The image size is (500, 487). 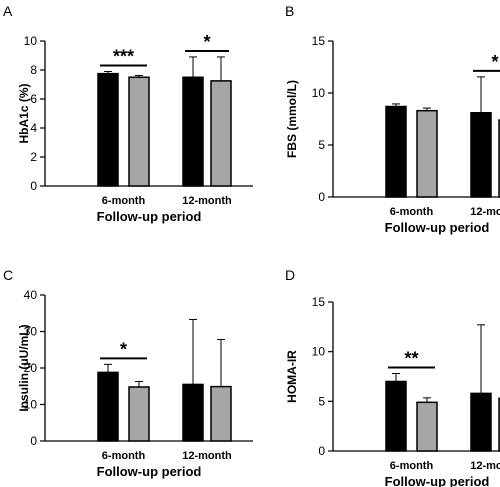 What do you see at coordinates (31, 295) in the screenshot?
I see `y-tick-label: 40` at bounding box center [31, 295].